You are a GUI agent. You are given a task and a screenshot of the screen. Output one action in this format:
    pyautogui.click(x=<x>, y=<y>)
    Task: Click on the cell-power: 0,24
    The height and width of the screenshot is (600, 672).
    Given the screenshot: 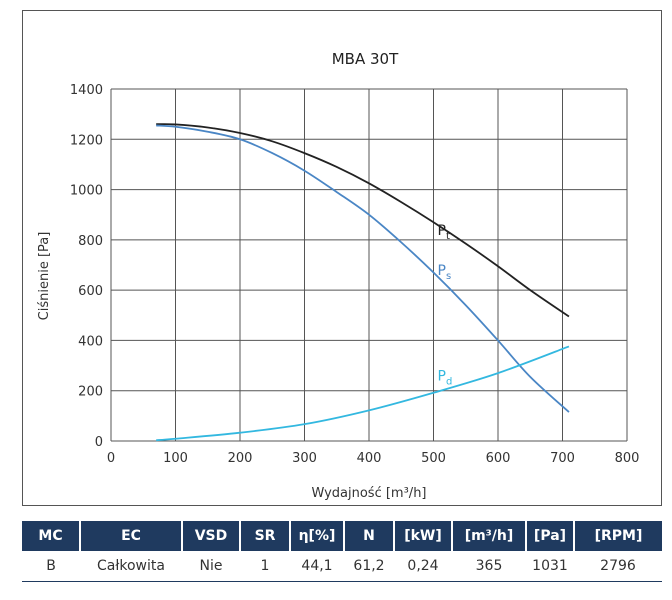 What is the action you would take?
    pyautogui.click(x=423, y=566)
    